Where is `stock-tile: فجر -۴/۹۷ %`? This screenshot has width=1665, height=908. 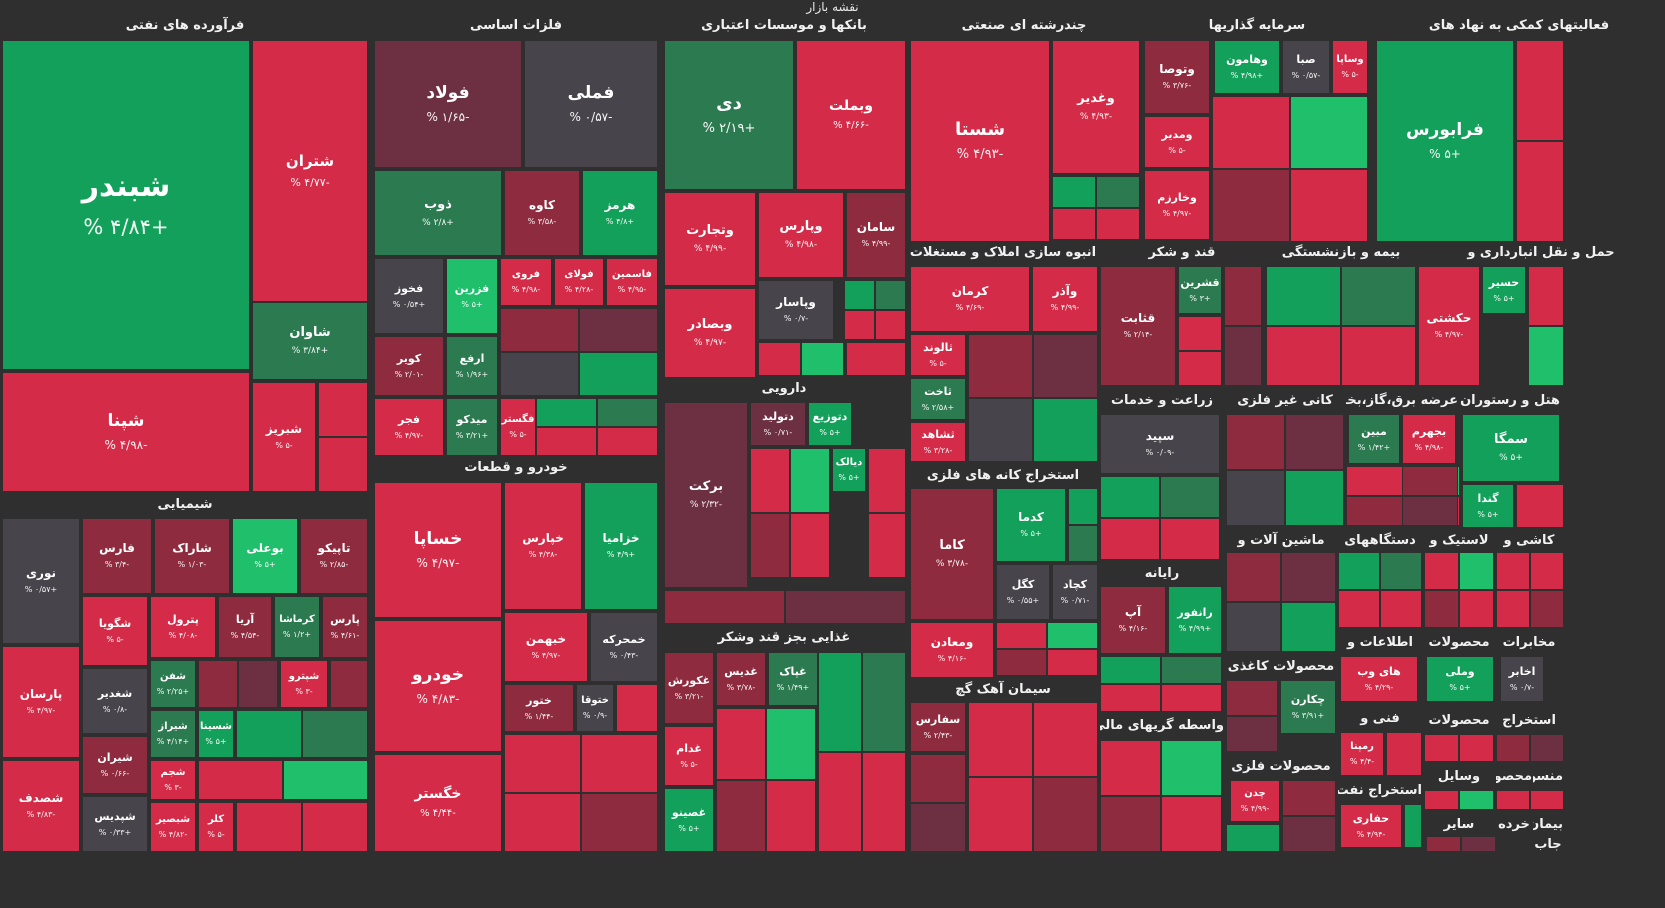 stock-tile: فجر -۴/۹۷ % is located at coordinates (409, 427).